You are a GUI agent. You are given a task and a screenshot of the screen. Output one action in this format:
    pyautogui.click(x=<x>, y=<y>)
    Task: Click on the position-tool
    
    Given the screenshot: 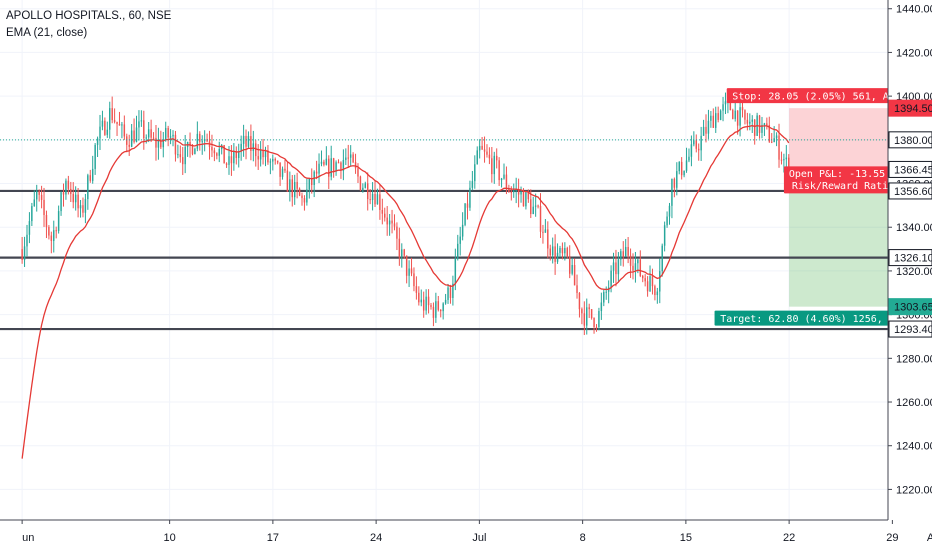 What is the action you would take?
    pyautogui.click(x=847, y=207)
    